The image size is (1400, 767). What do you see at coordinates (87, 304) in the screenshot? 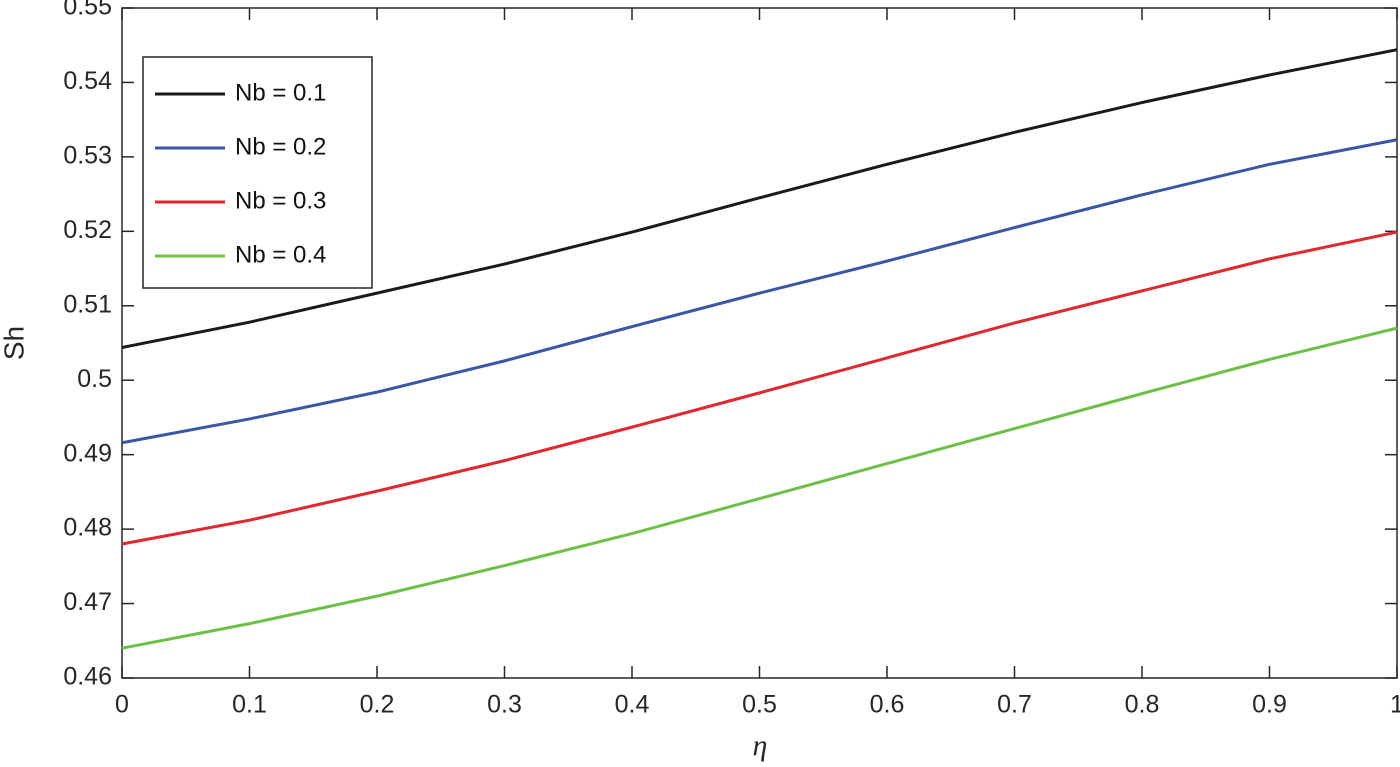
I see `y-tick-label: 0.51` at bounding box center [87, 304].